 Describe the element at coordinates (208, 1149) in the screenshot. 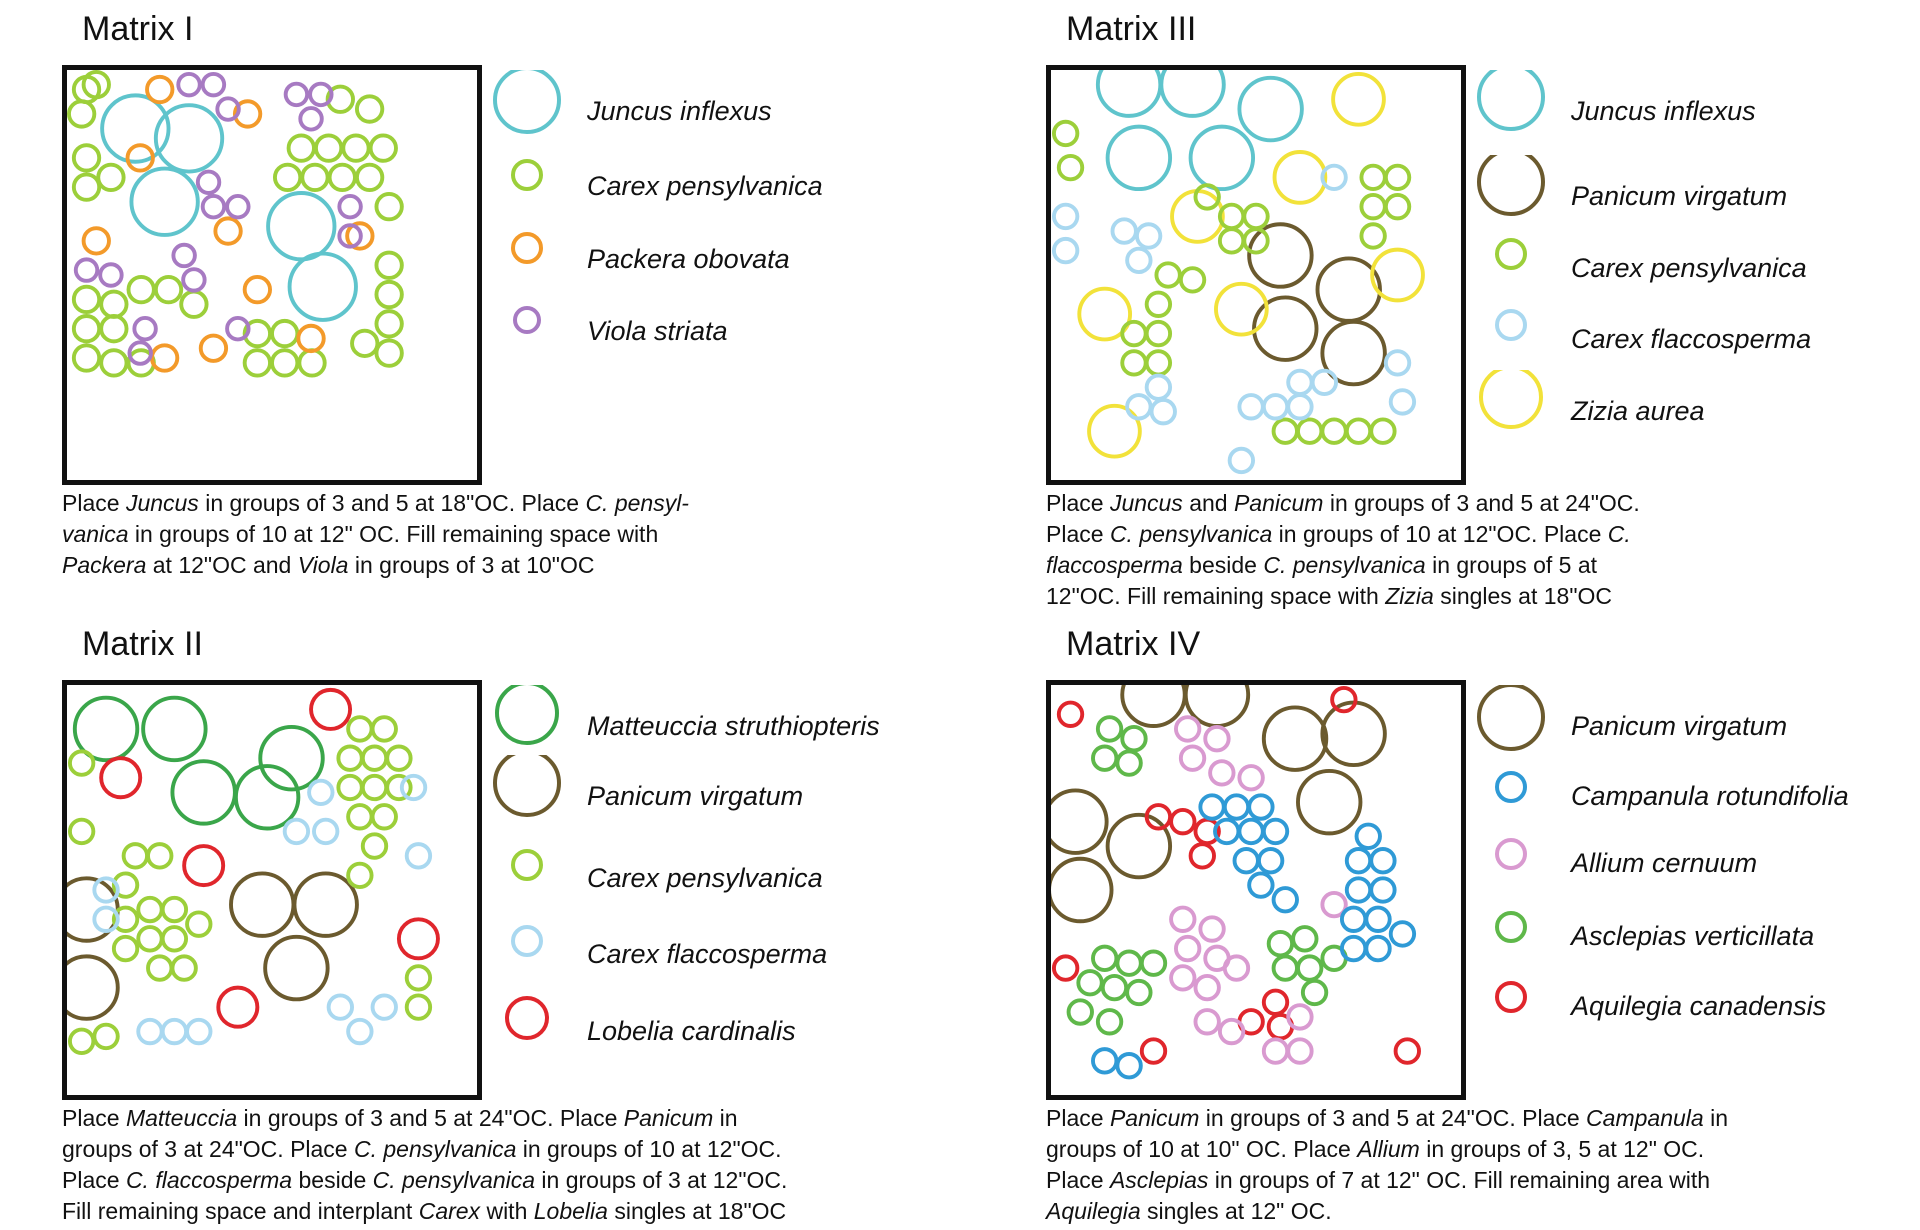

I see `caption-run: groups of 3 at 24"OC. Place` at that location.